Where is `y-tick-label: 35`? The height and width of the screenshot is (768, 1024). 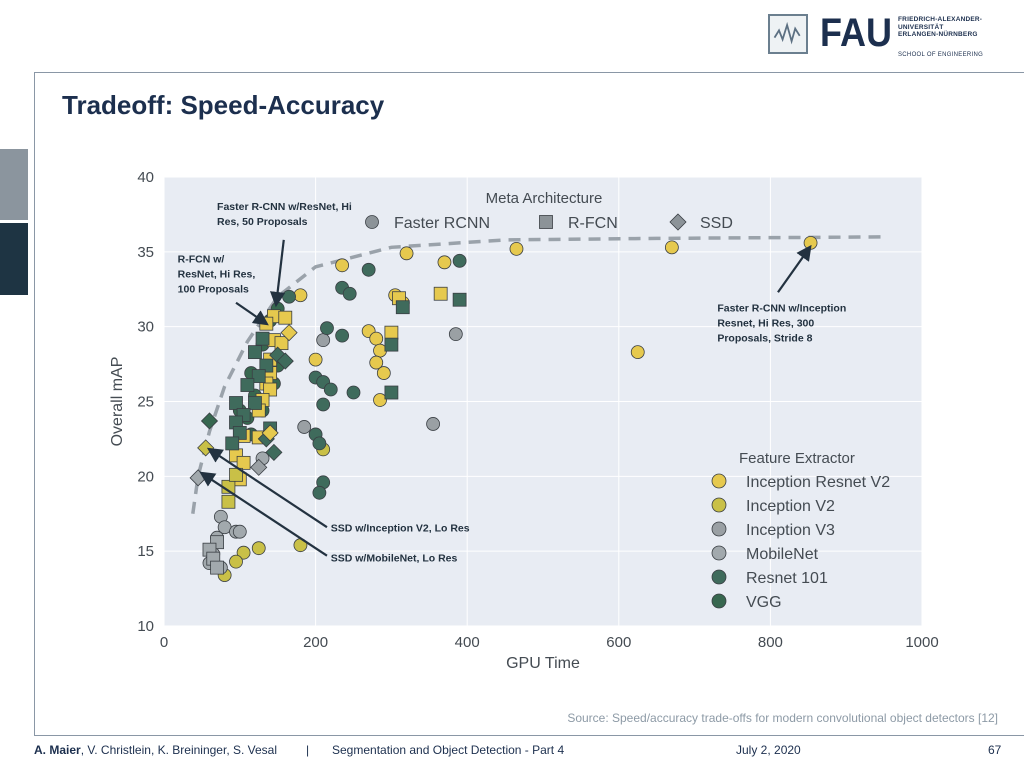 y-tick-label: 35 is located at coordinates (145, 252).